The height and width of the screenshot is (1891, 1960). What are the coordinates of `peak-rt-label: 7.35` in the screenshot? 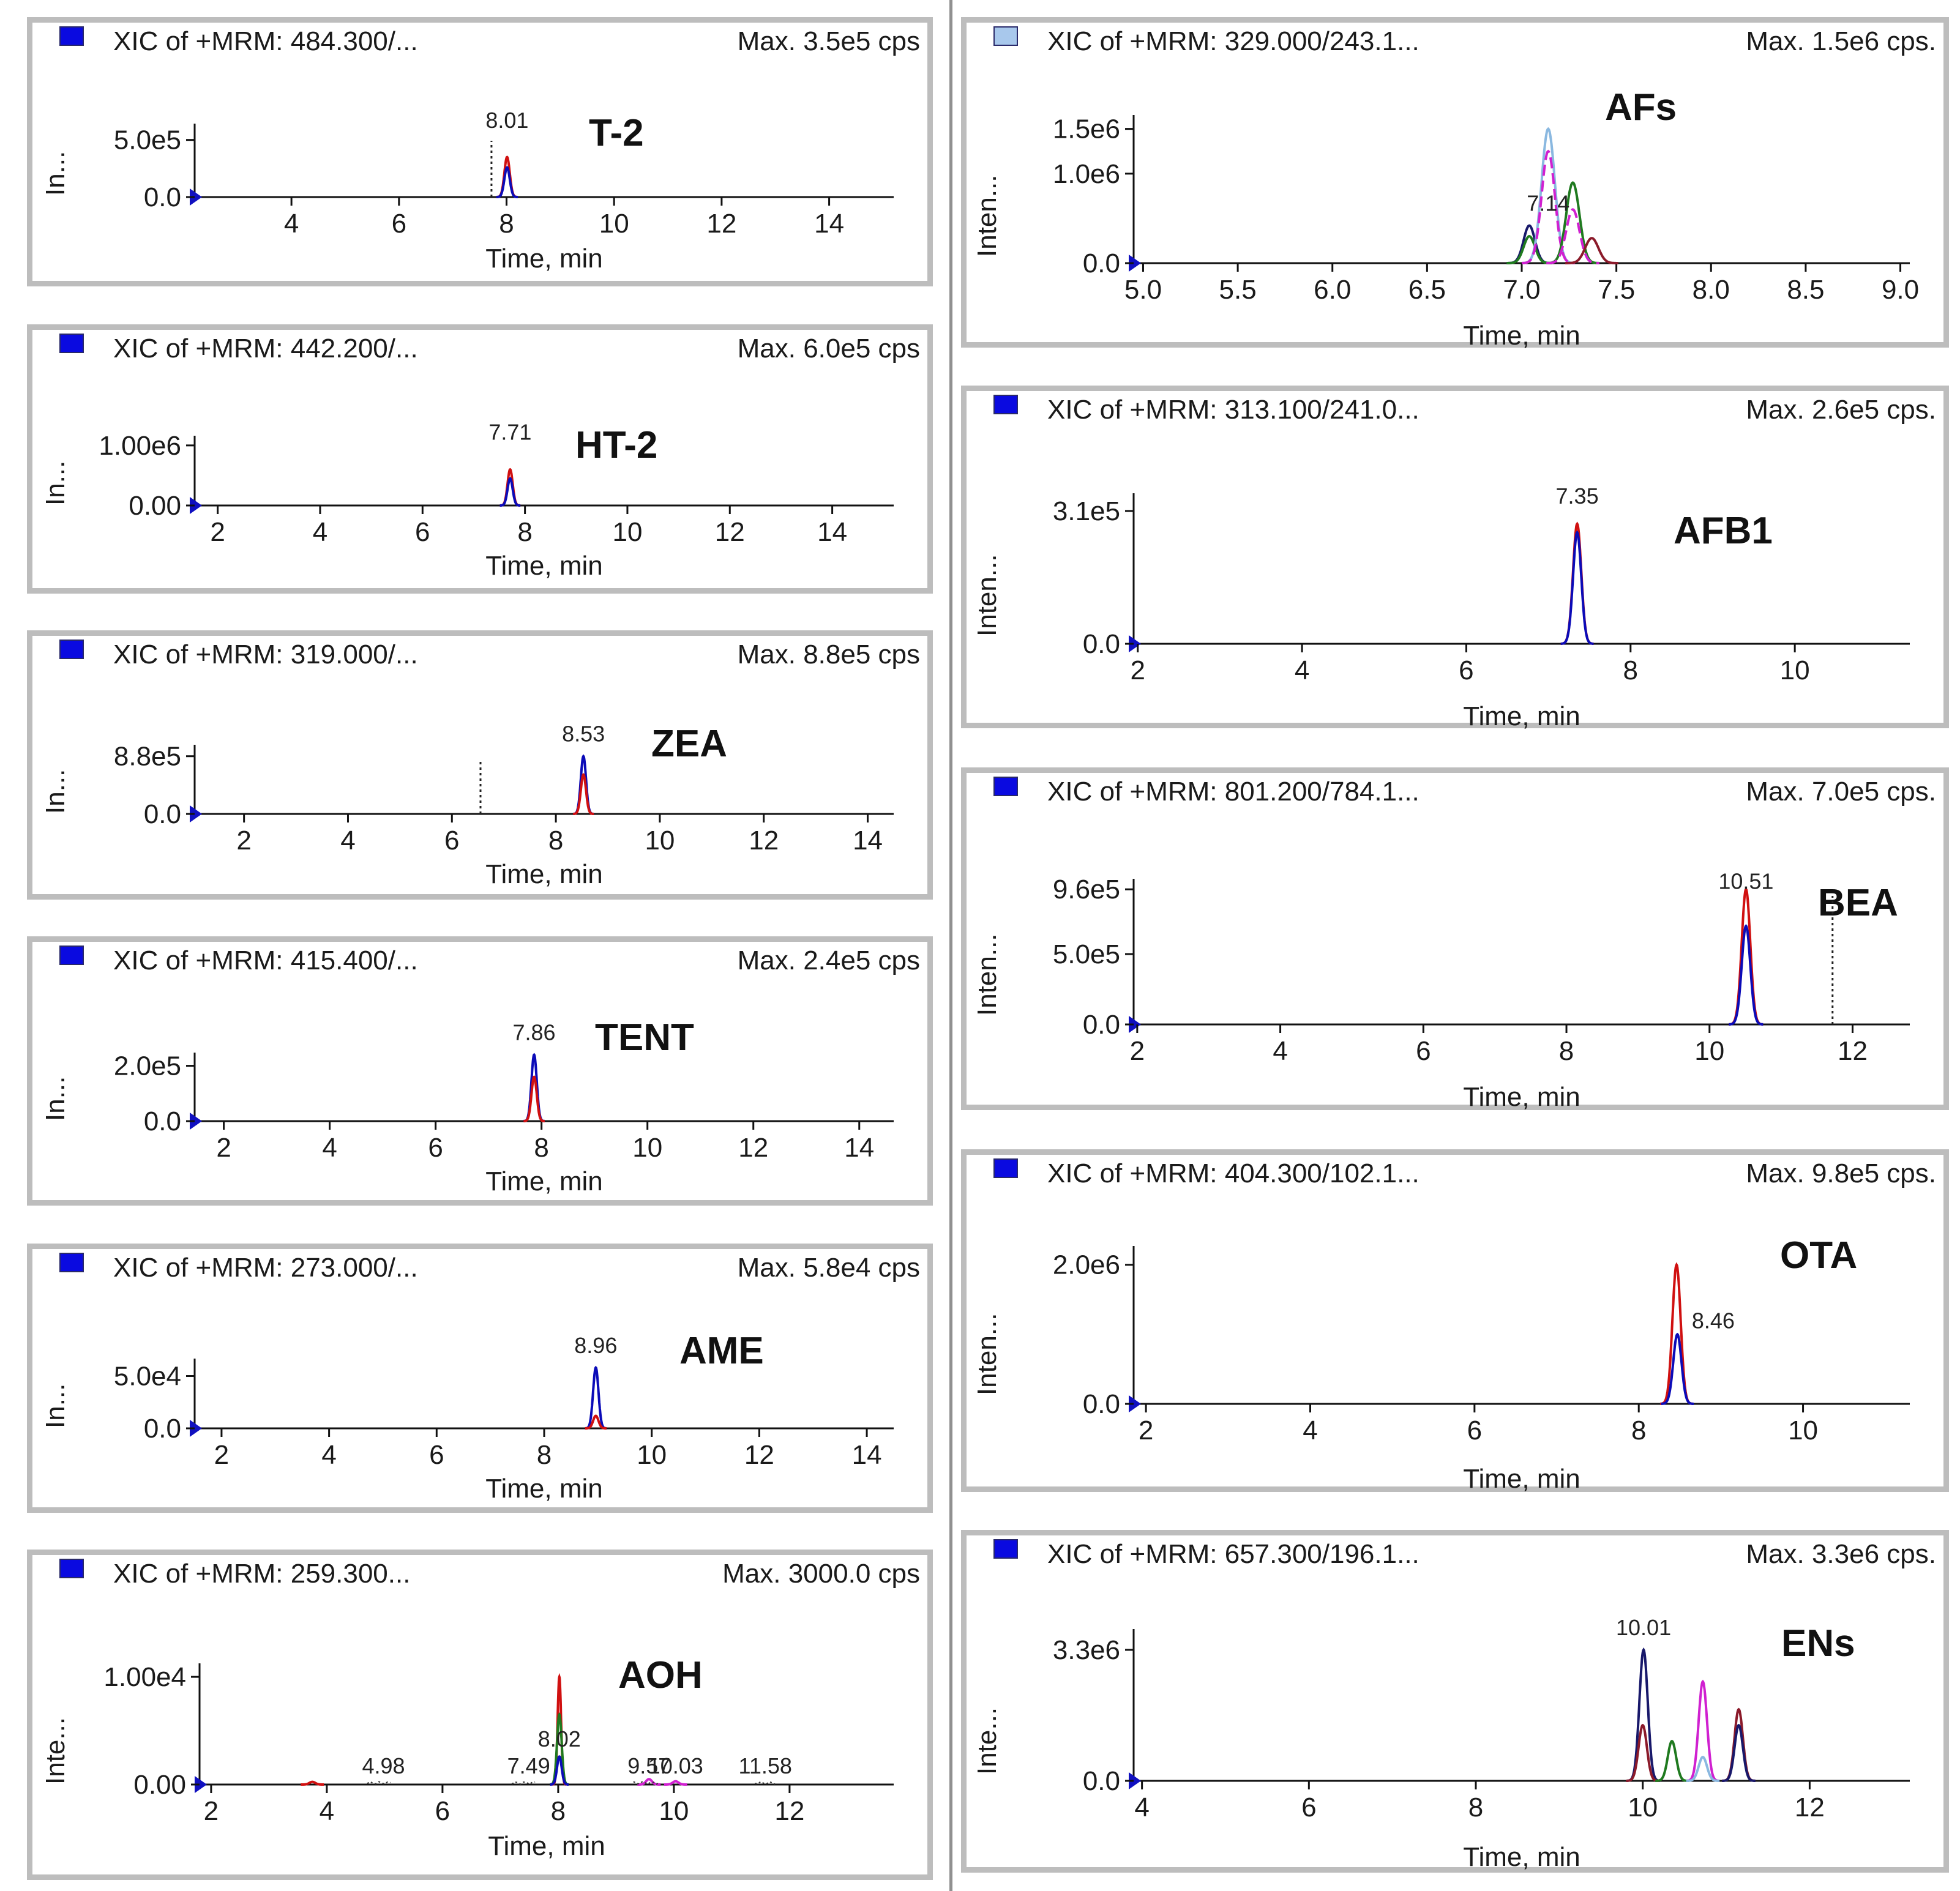 It's located at (1577, 496).